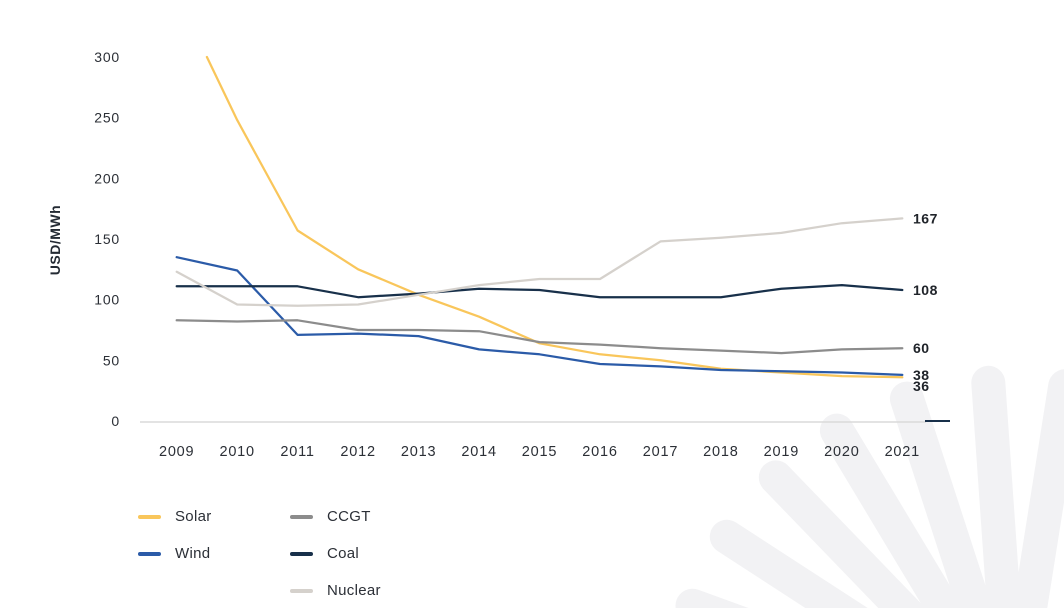  What do you see at coordinates (869, 486) in the screenshot?
I see `sunburst-watermark-icon` at bounding box center [869, 486].